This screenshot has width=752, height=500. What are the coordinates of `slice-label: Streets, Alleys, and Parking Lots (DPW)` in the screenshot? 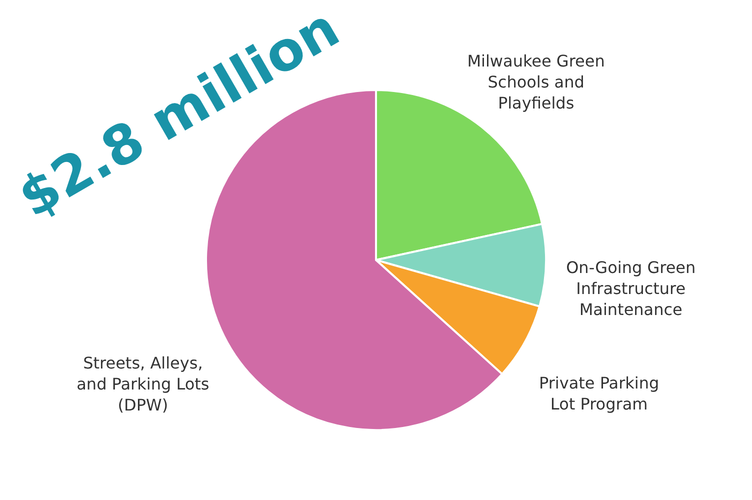 It's located at (143, 383).